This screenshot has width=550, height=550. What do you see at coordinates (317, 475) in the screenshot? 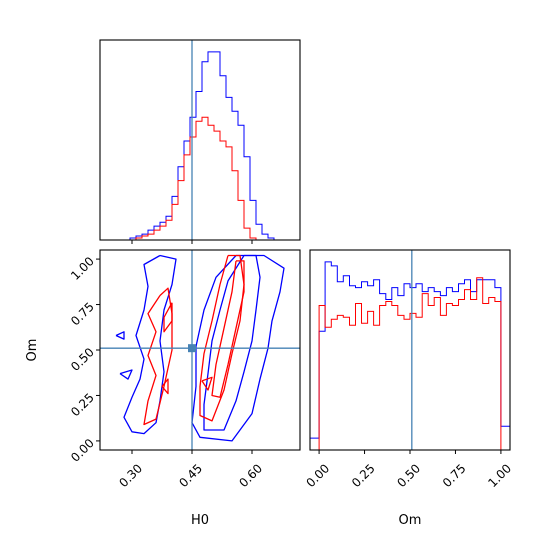
I see `om-xtick-label-0: 0.00` at bounding box center [317, 475].